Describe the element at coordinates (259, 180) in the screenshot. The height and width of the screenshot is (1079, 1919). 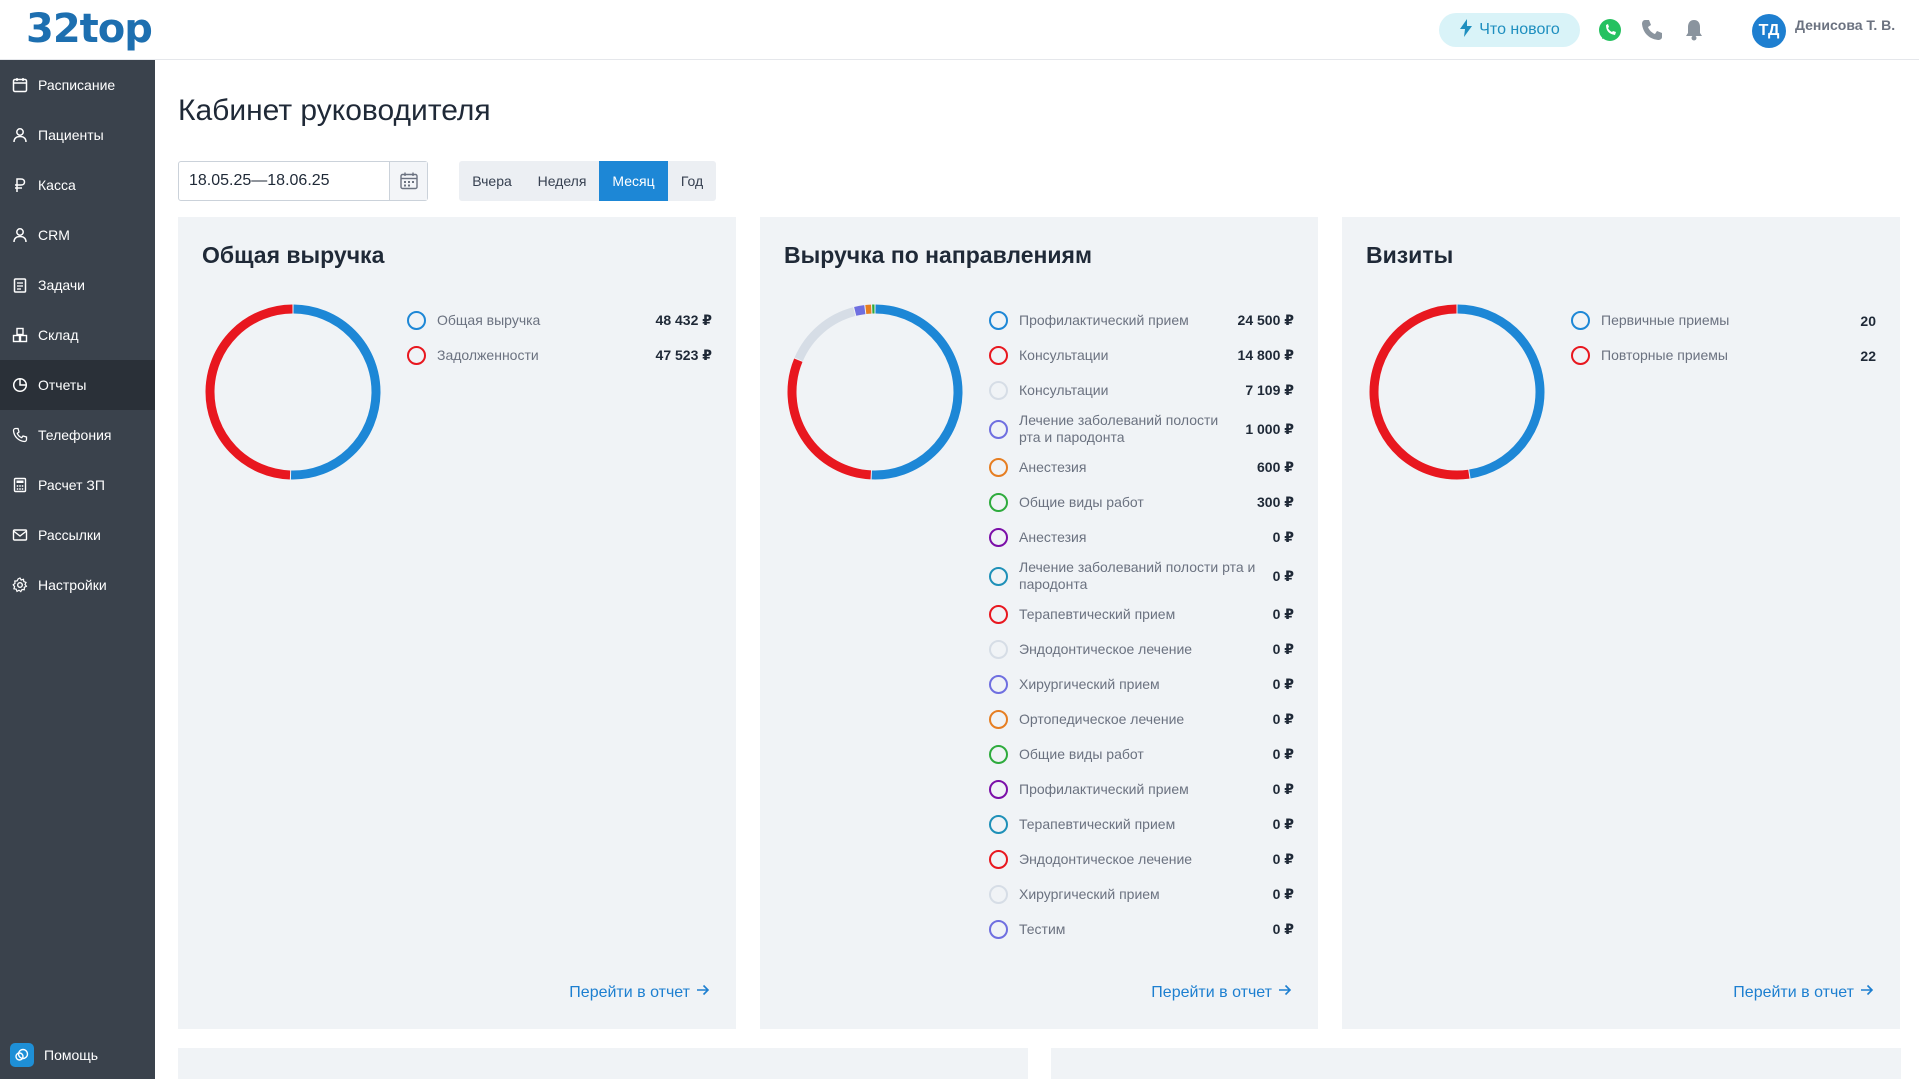
I see `date-range-value: 18.05.25—18.06.25` at that location.